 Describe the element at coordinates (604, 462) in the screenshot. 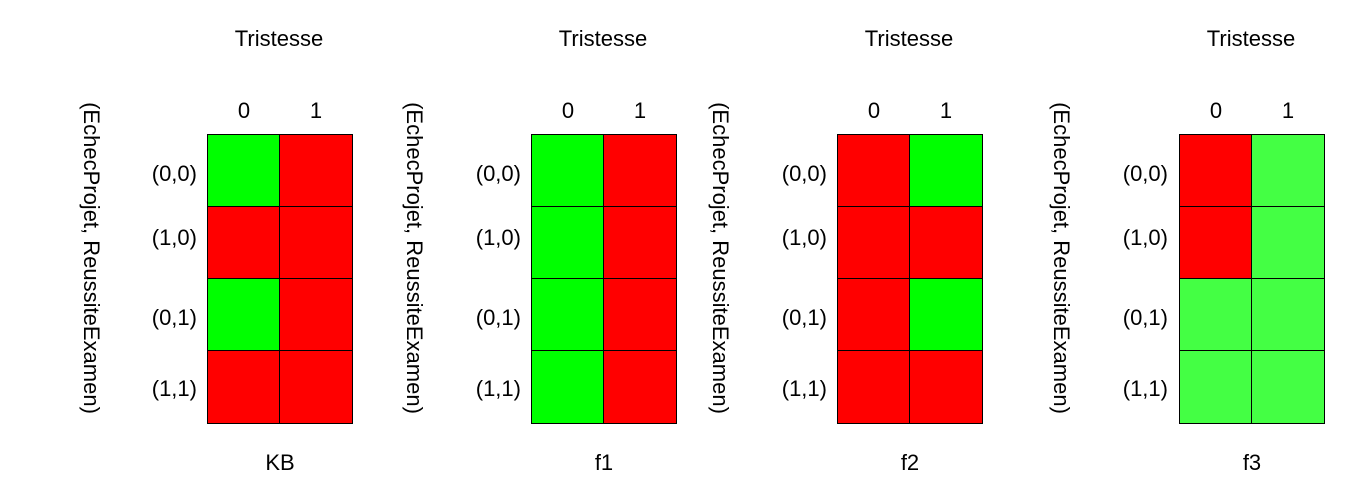

I see `panel-name: f1` at that location.